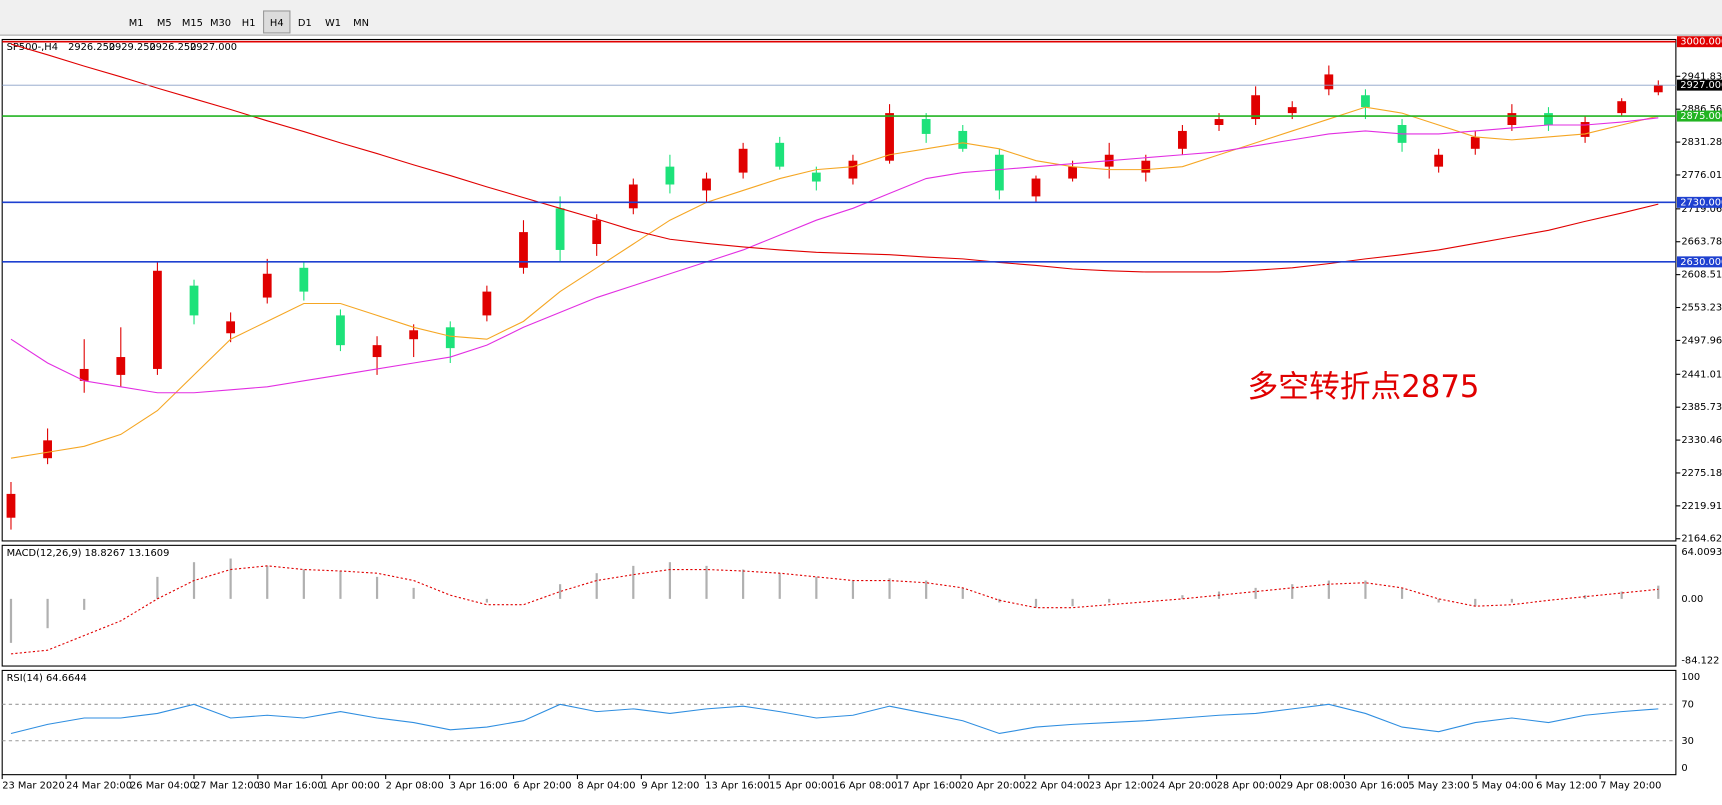 This screenshot has height=805, width=1722. What do you see at coordinates (249, 23) in the screenshot?
I see `timeframe-button: H1` at bounding box center [249, 23].